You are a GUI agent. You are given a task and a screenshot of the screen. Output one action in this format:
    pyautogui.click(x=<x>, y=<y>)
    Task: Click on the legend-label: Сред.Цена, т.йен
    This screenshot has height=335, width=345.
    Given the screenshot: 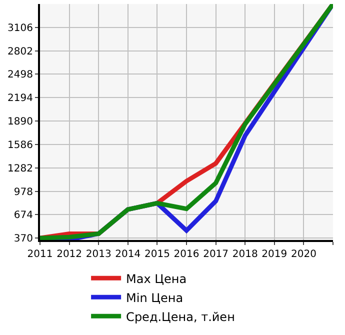 What is the action you would take?
    pyautogui.click(x=180, y=317)
    